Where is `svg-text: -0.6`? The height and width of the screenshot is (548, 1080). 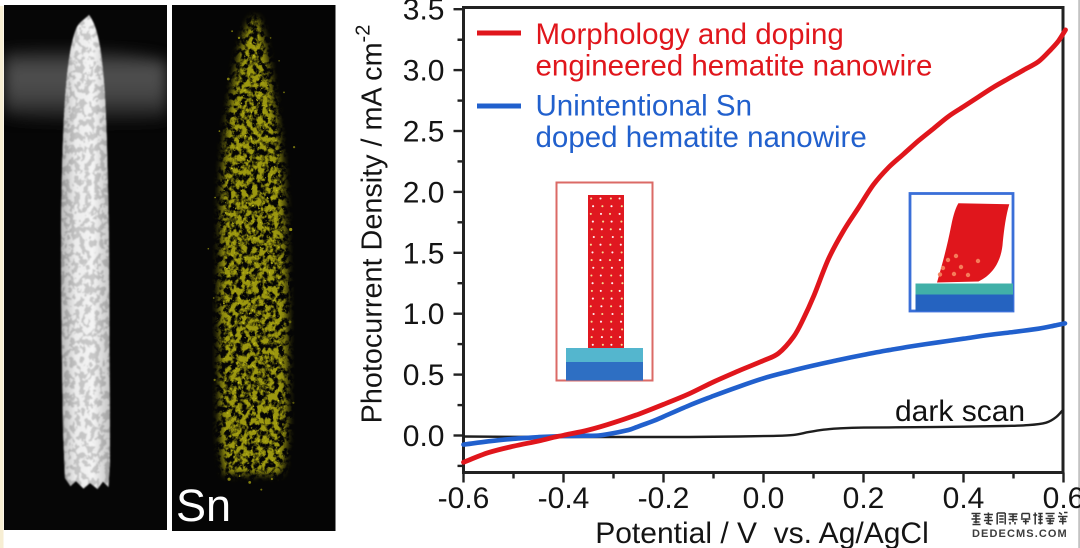 svg-text: -0.6 is located at coordinates (464, 498).